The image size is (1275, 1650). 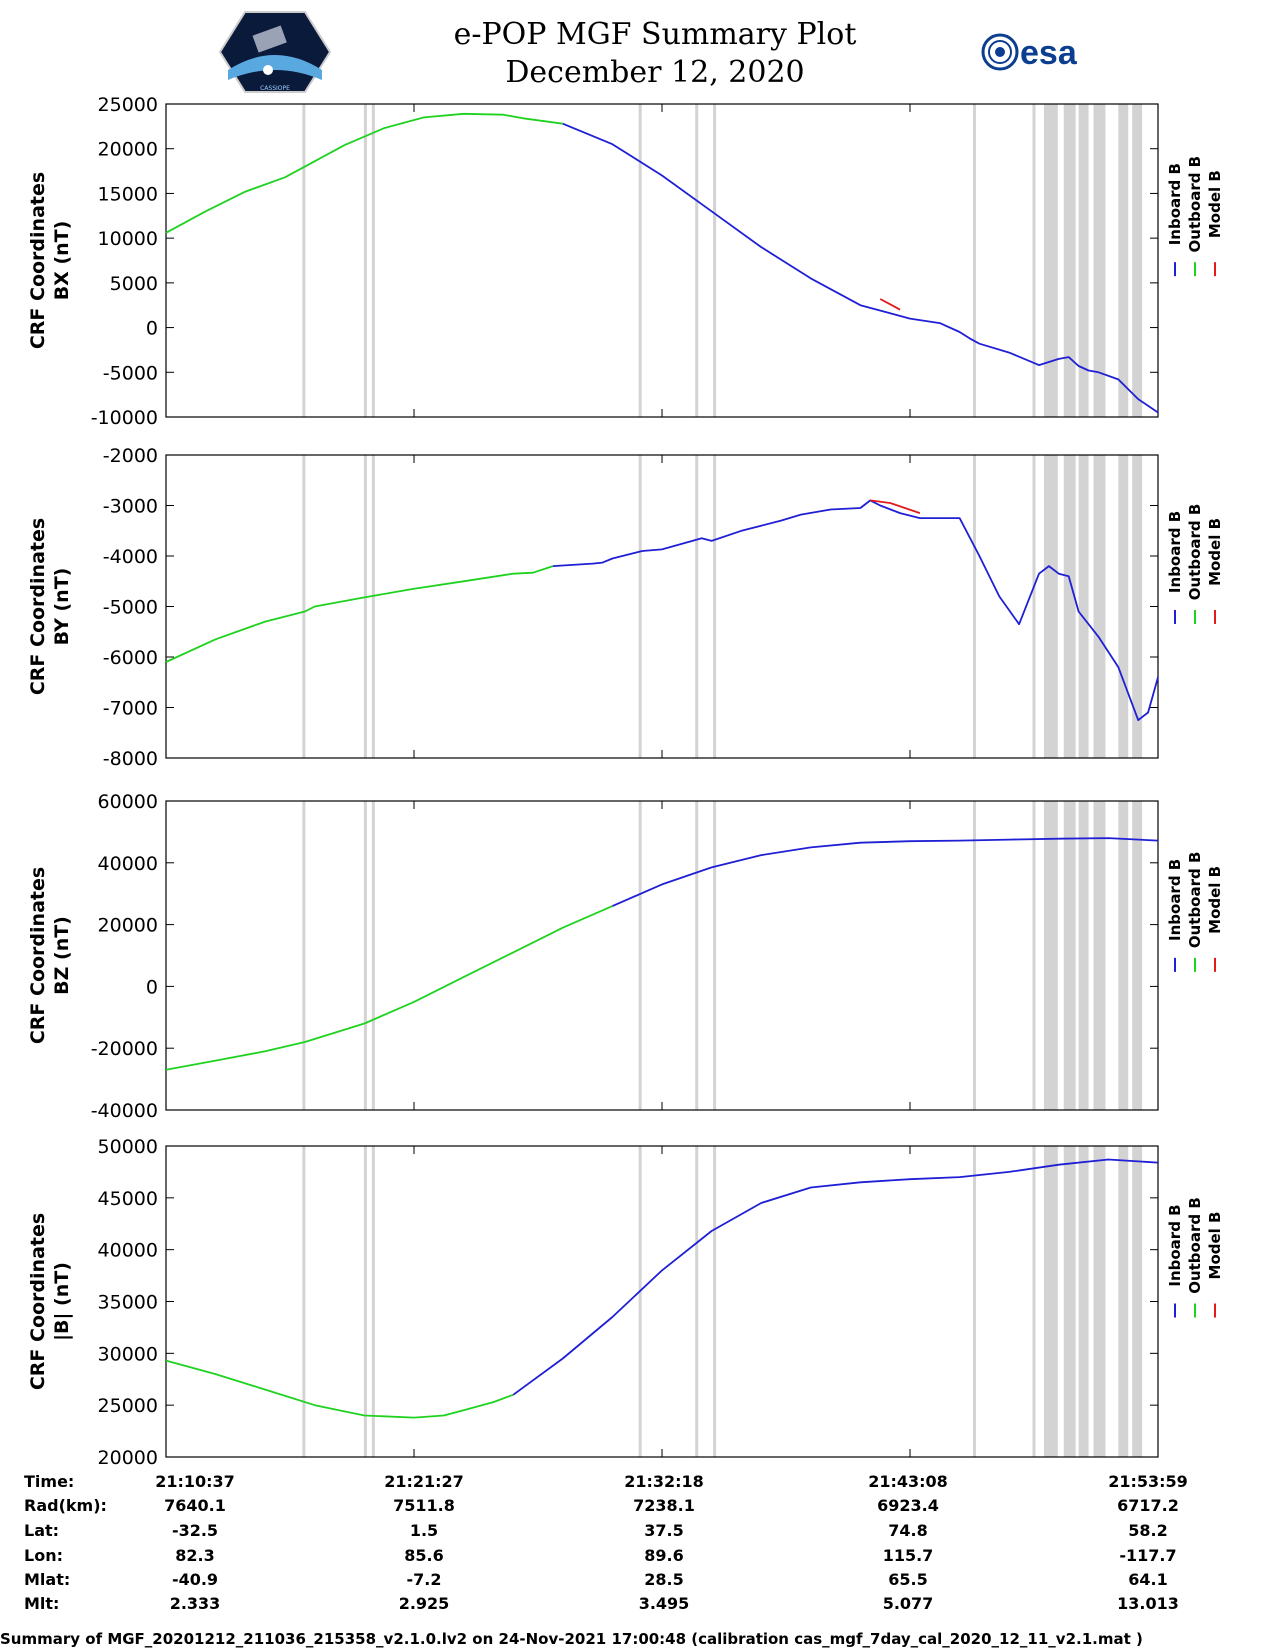 I want to click on info-row-label: Time:, so click(x=49, y=1481).